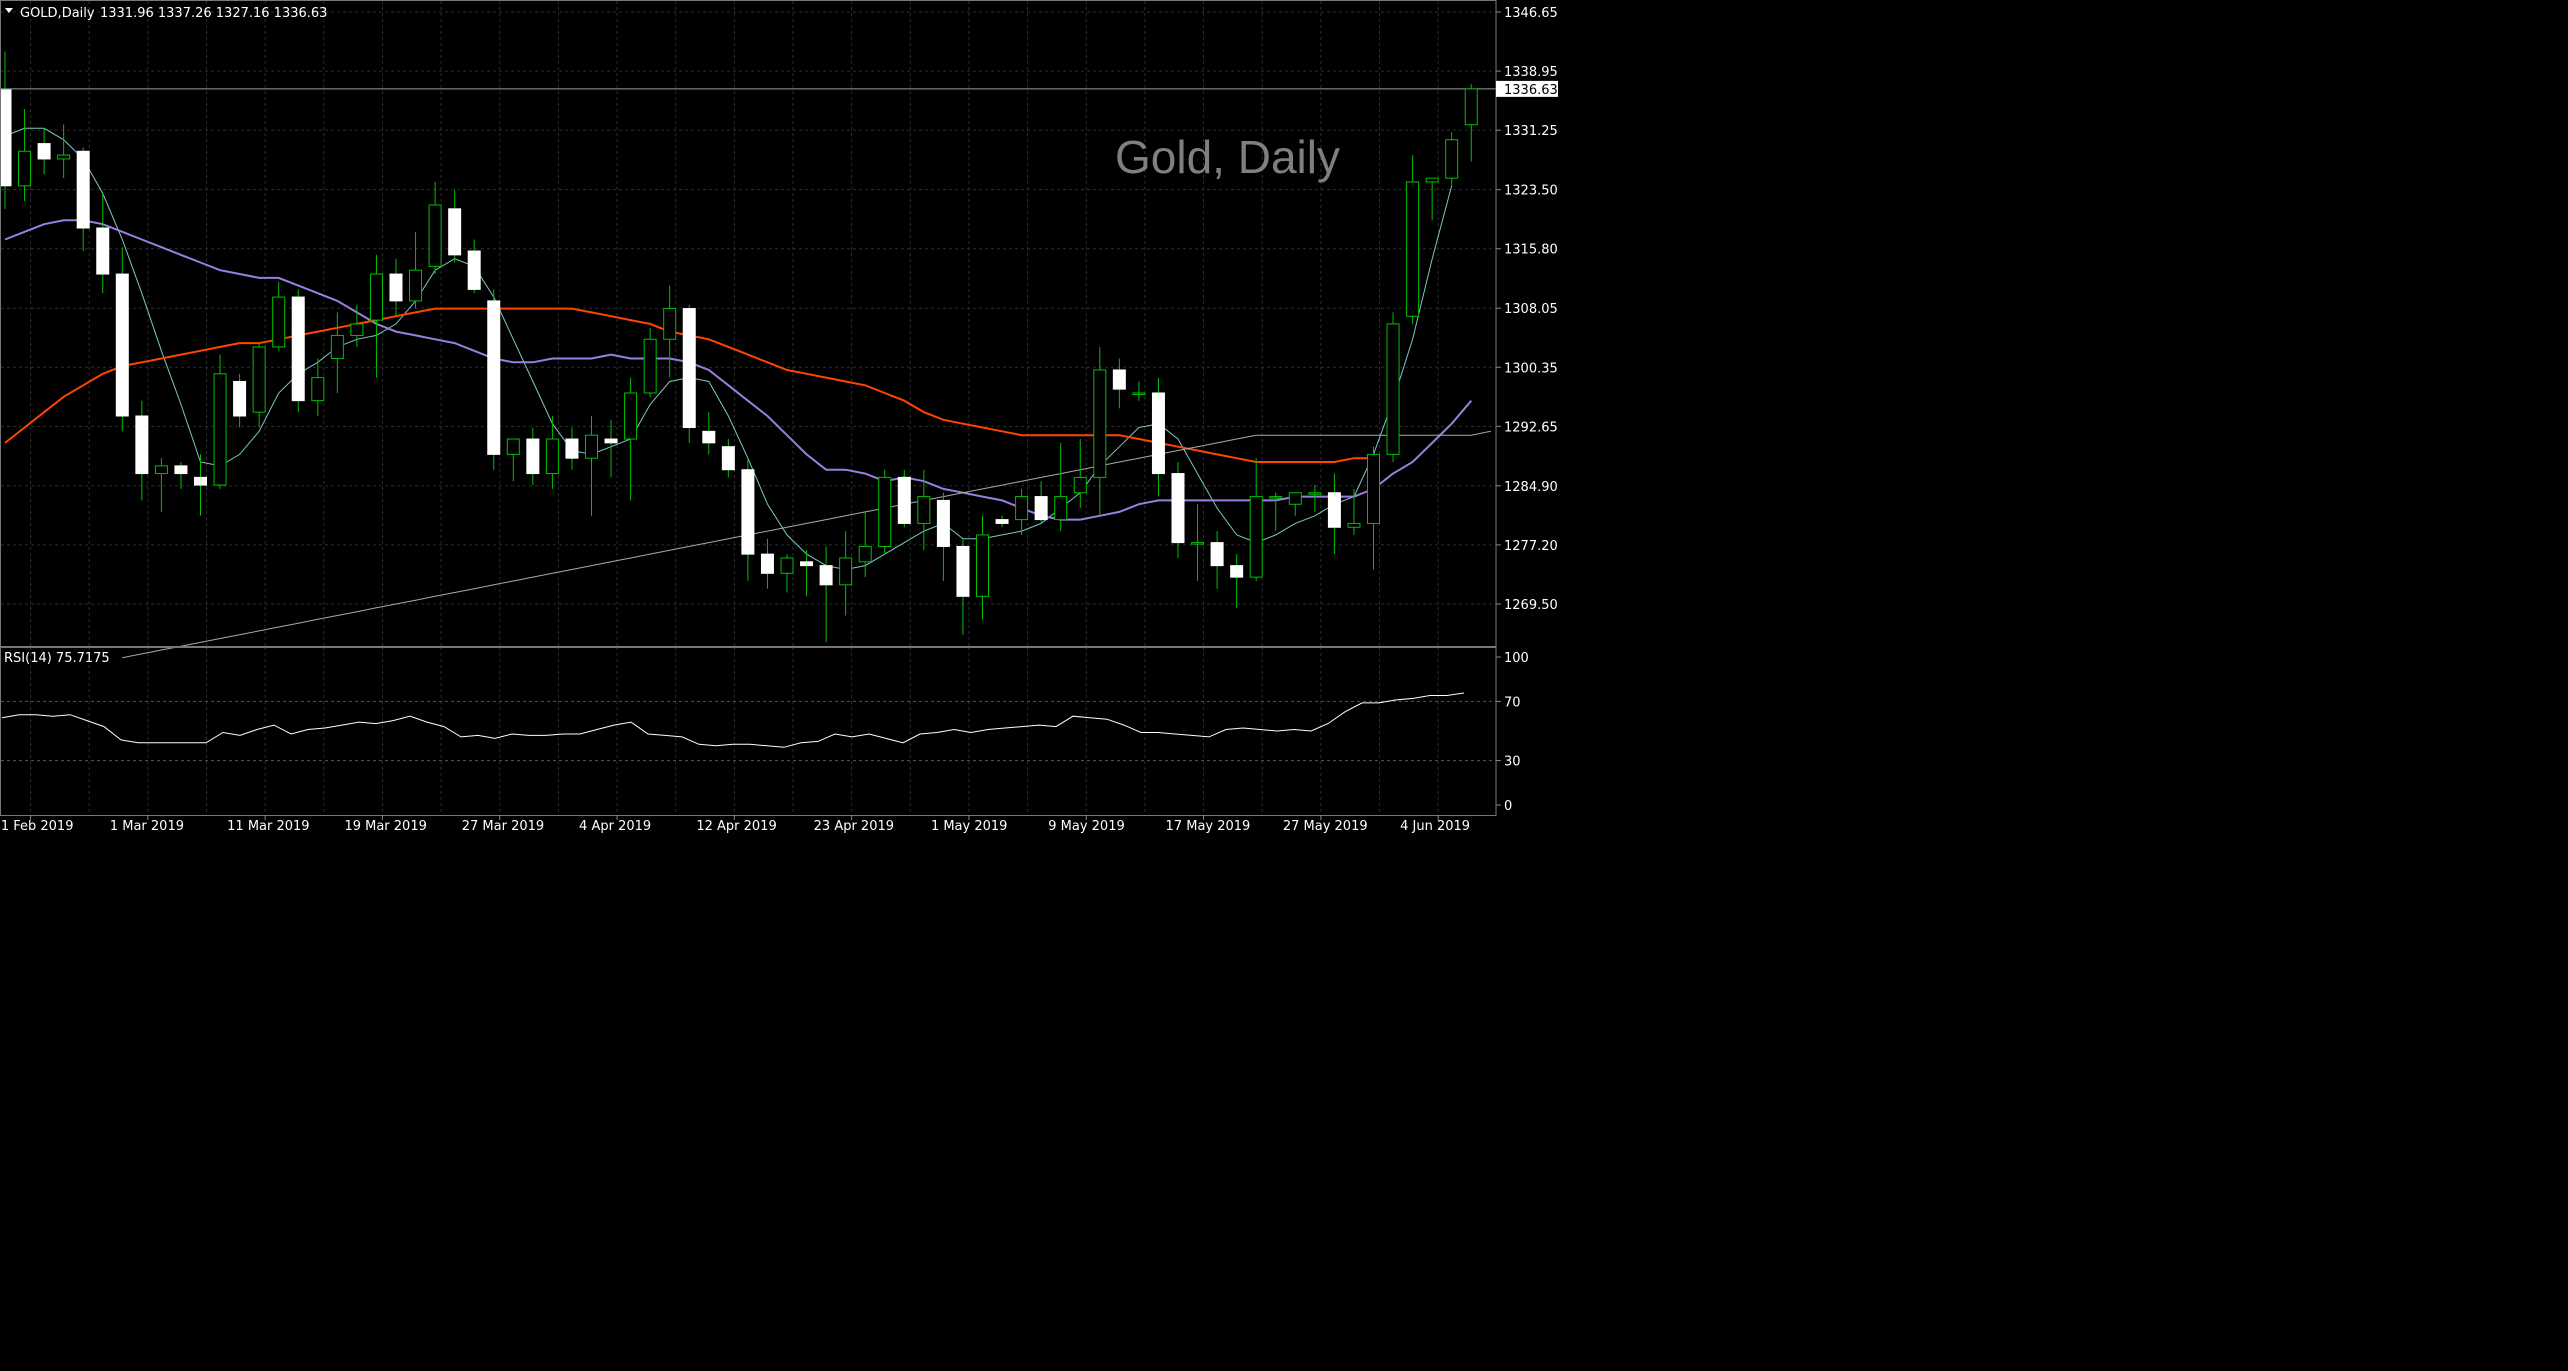 The height and width of the screenshot is (1371, 2568). What do you see at coordinates (1516, 658) in the screenshot?
I see `rsi-tick-label: 100` at bounding box center [1516, 658].